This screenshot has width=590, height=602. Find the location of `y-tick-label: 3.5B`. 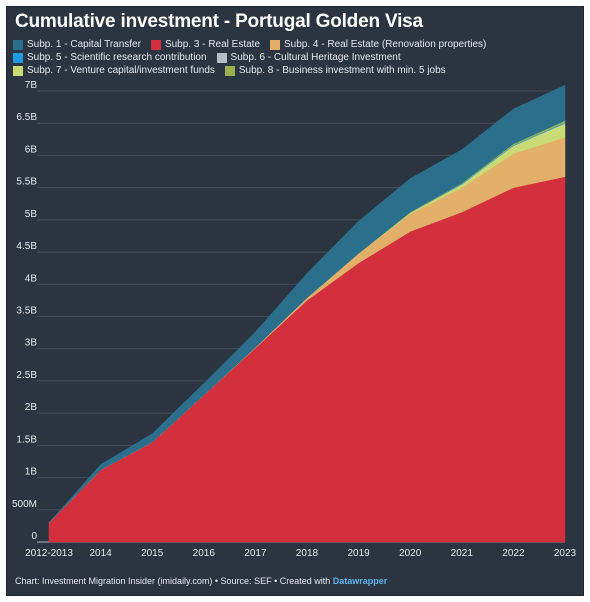

y-tick-label: 3.5B is located at coordinates (26, 311).